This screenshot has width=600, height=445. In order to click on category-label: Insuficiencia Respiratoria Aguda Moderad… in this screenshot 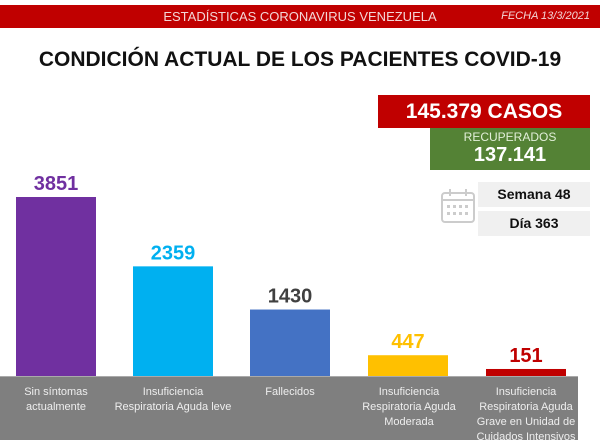, I will do `click(409, 407)`.